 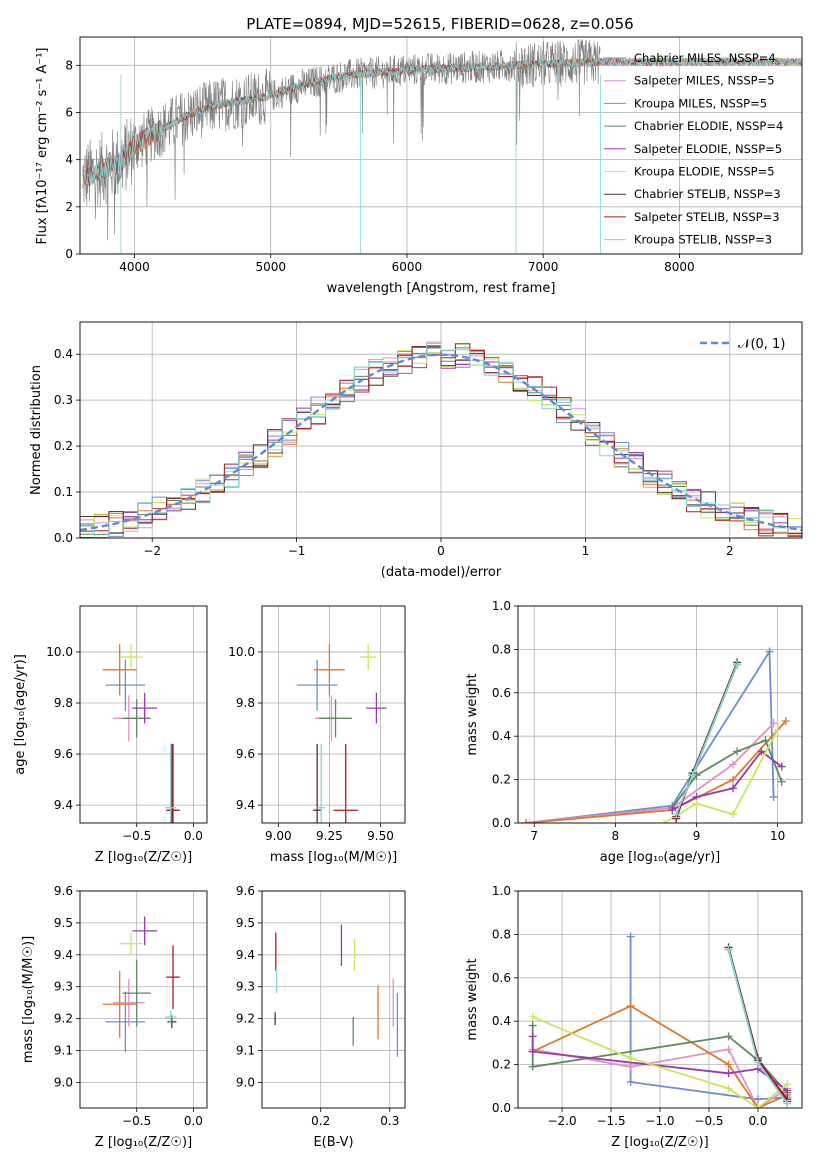 What do you see at coordinates (543, 267) in the screenshot?
I see `x-tick-label: 7000` at bounding box center [543, 267].